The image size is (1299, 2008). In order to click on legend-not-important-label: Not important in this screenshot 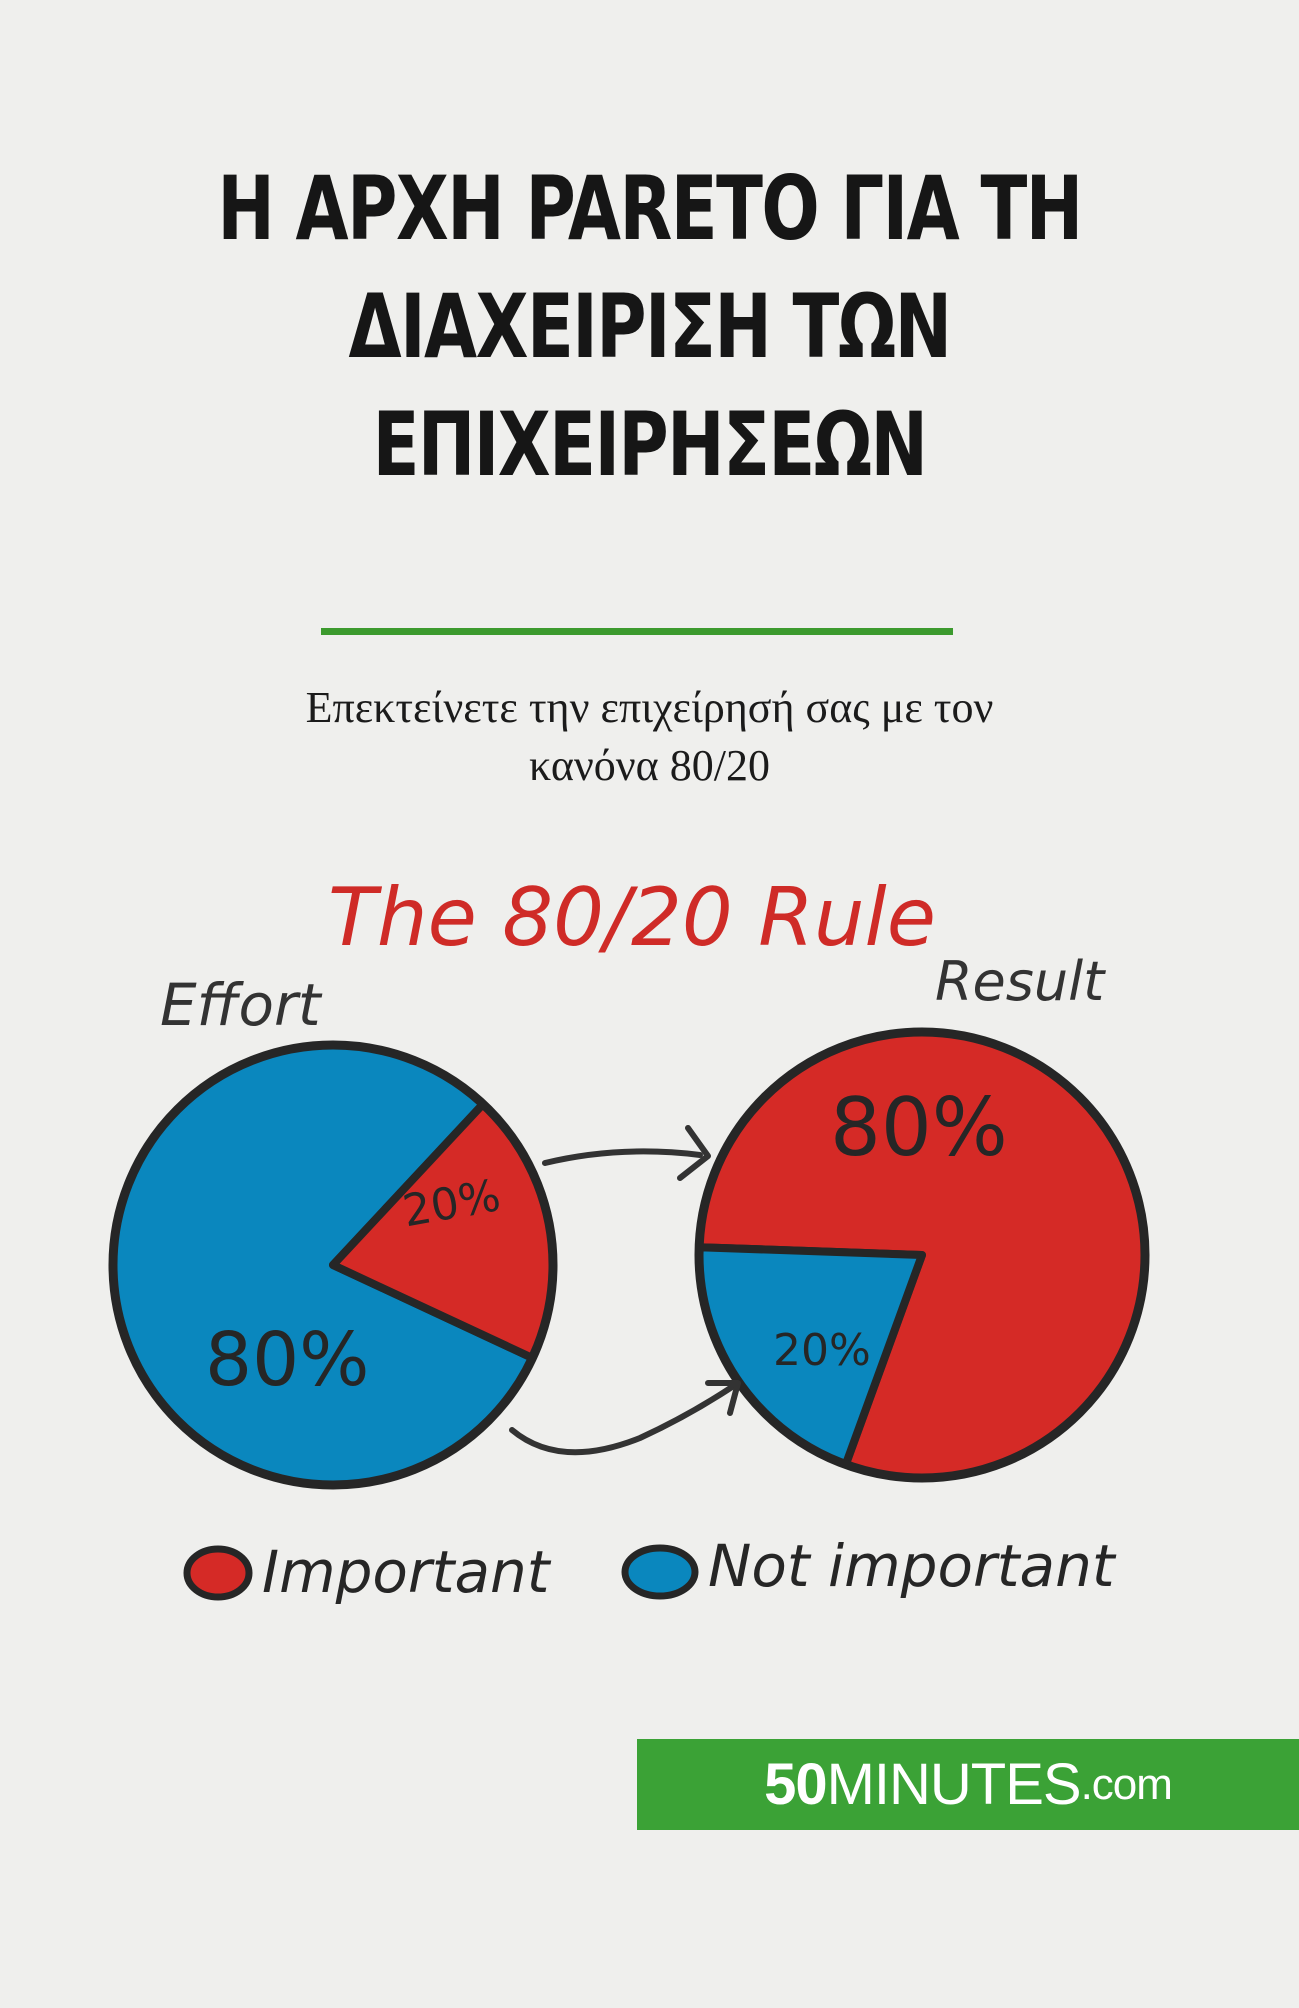, I will do `click(912, 1566)`.